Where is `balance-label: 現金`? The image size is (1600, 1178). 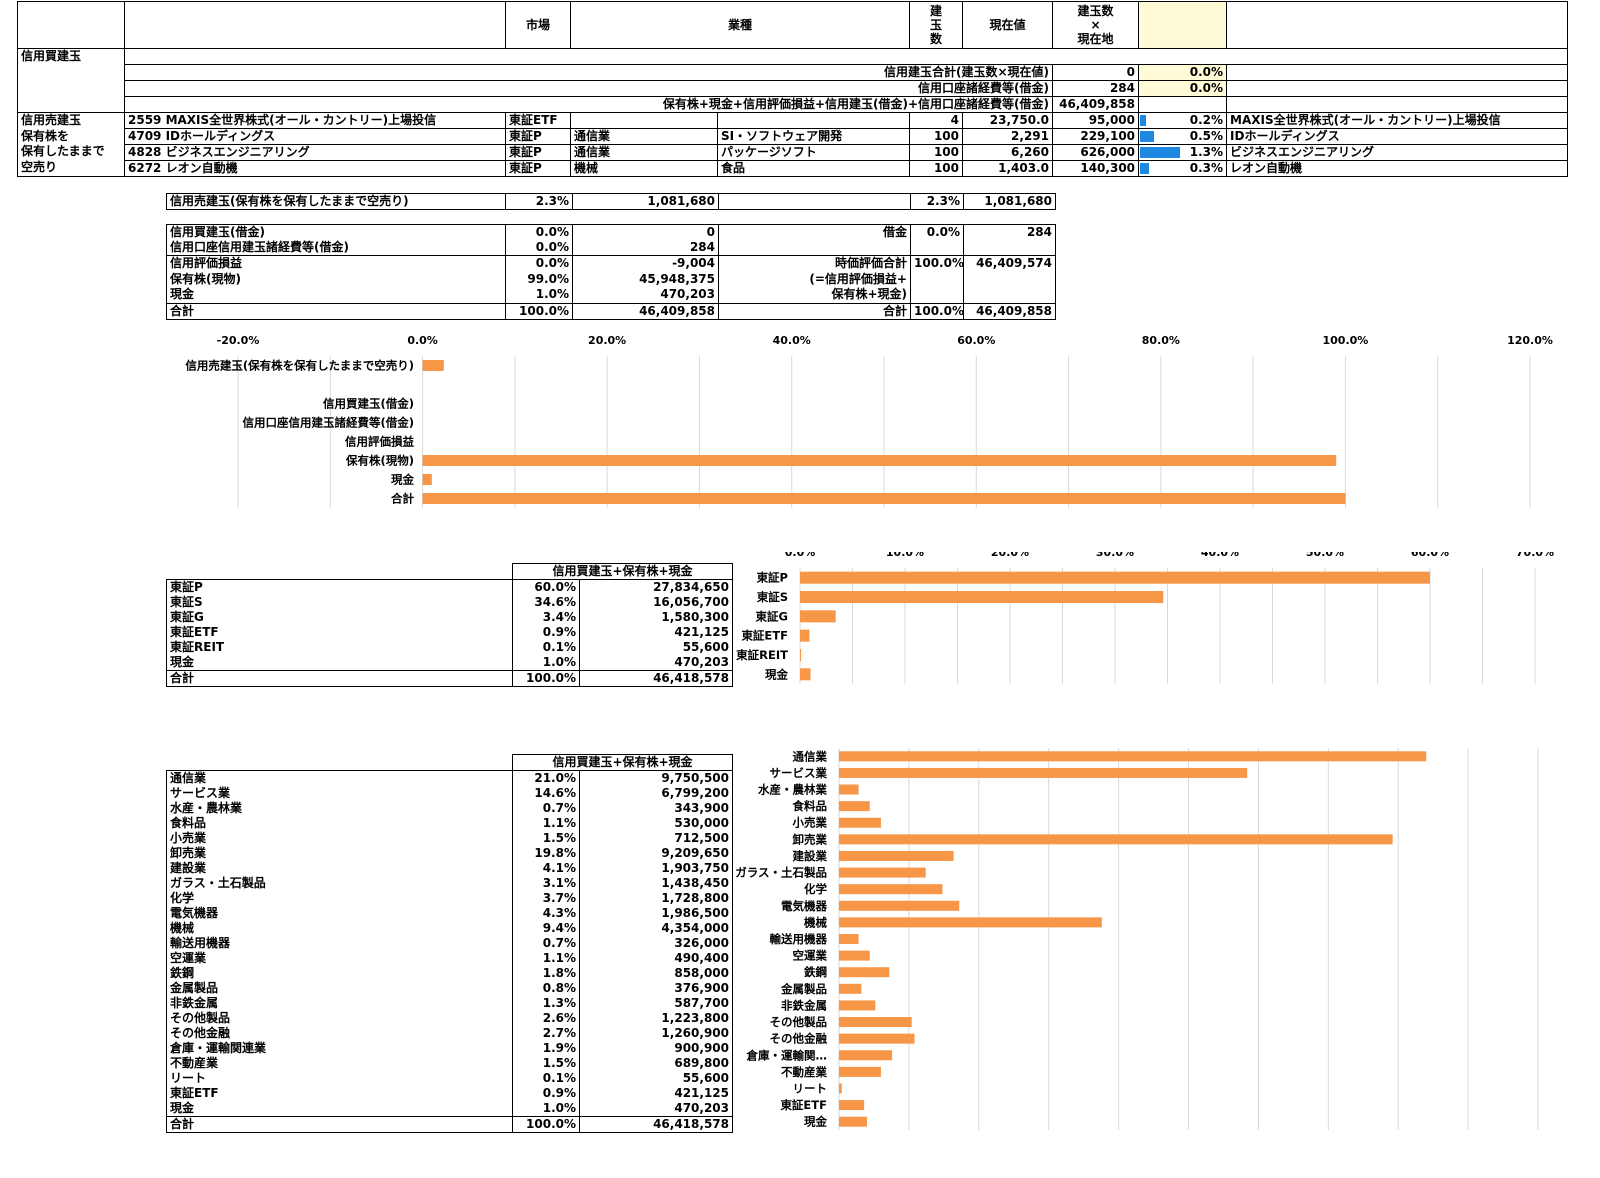
balance-label: 現金 is located at coordinates (336, 295).